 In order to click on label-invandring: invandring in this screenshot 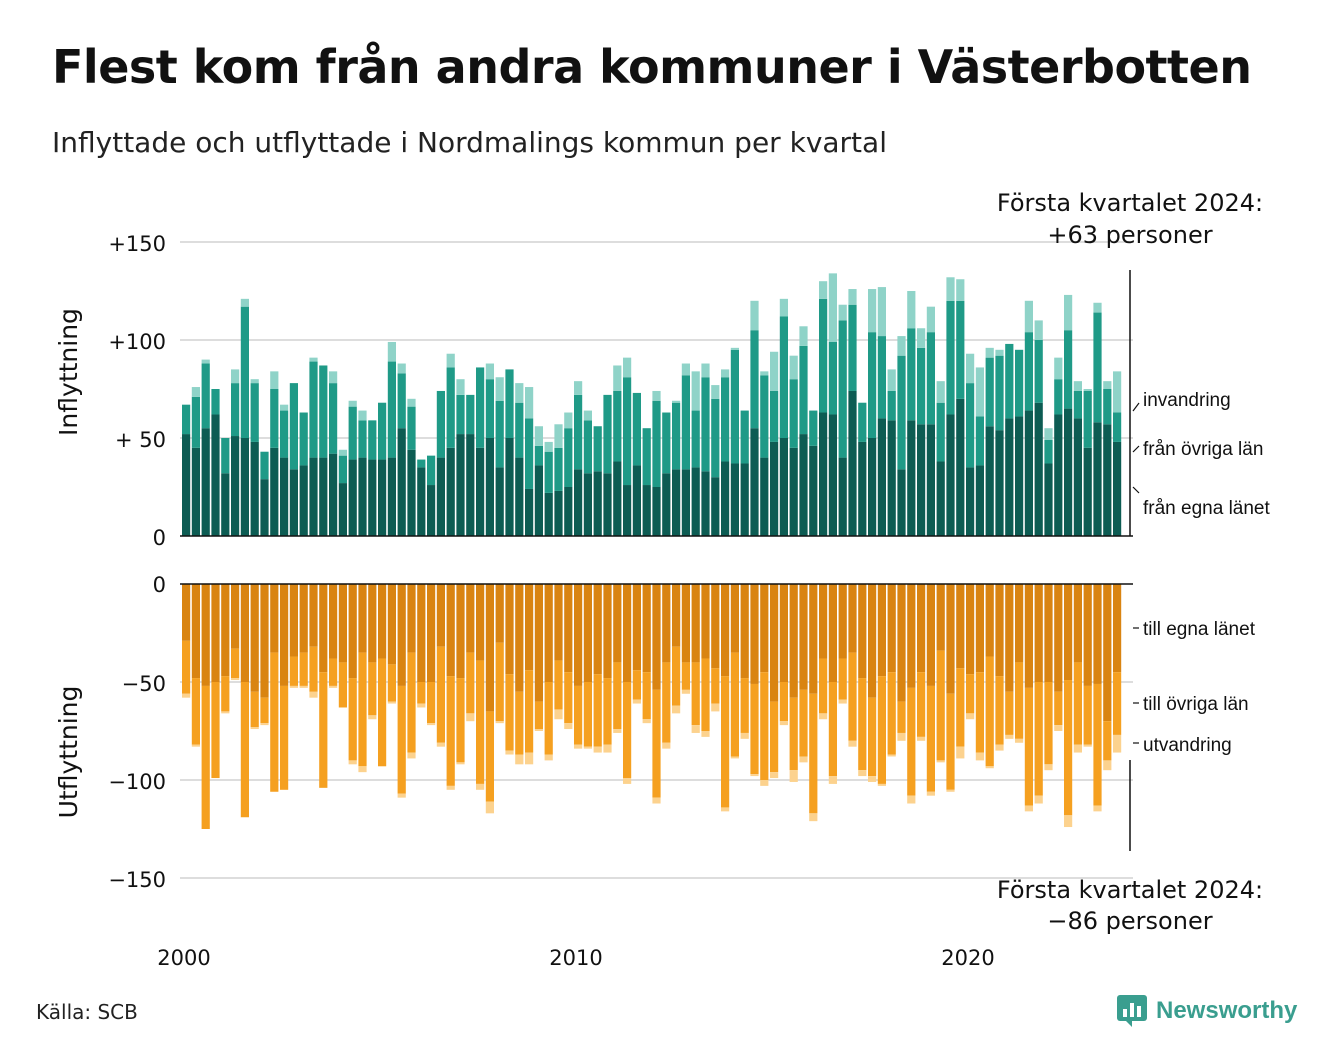, I will do `click(1187, 400)`.